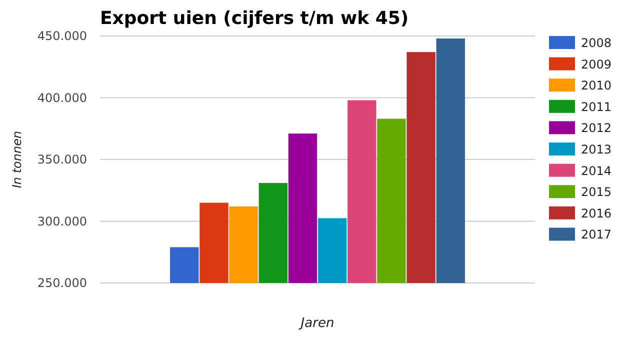  Describe the element at coordinates (596, 64) in the screenshot. I see `legend-label: 2009` at that location.